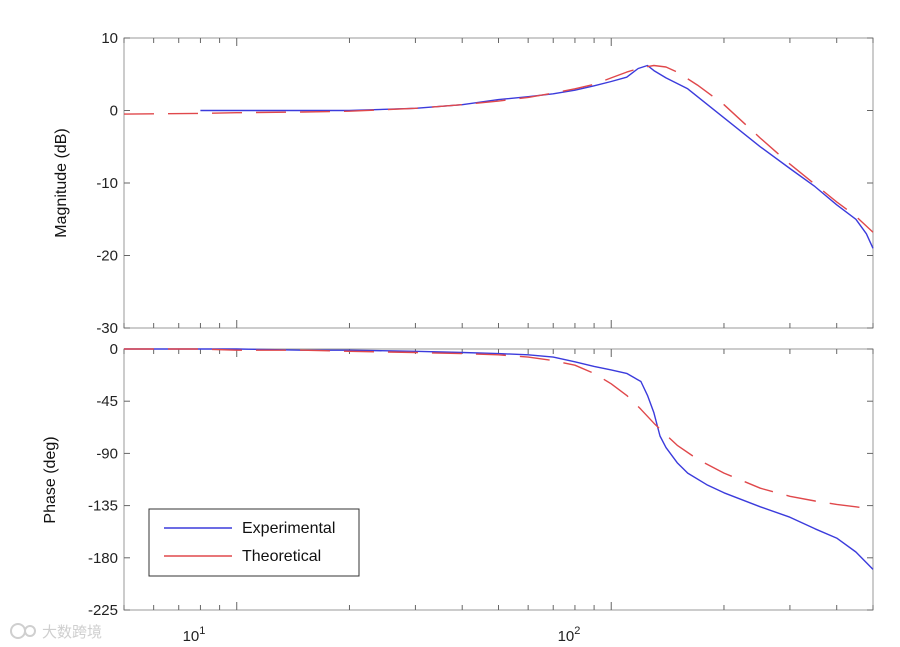 This screenshot has height=647, width=900. Describe the element at coordinates (72, 632) in the screenshot. I see `watermark-text: 大数跨境` at that location.